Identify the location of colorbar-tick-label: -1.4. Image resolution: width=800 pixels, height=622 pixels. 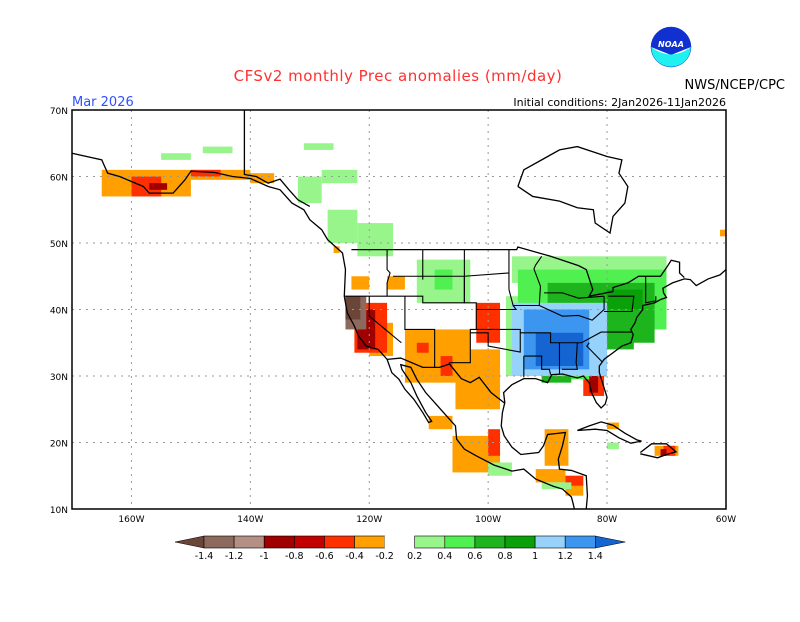
(204, 556).